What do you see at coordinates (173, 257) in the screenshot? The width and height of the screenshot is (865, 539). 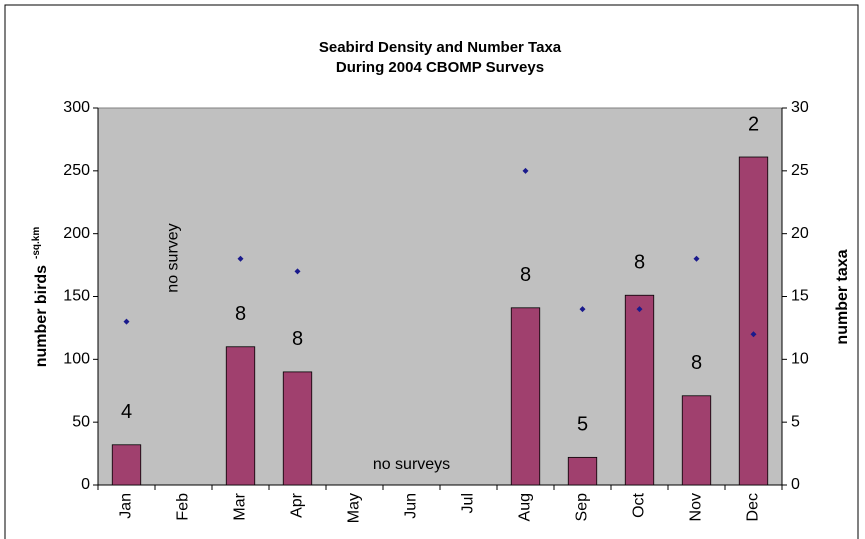 I see `annotation: no survey` at bounding box center [173, 257].